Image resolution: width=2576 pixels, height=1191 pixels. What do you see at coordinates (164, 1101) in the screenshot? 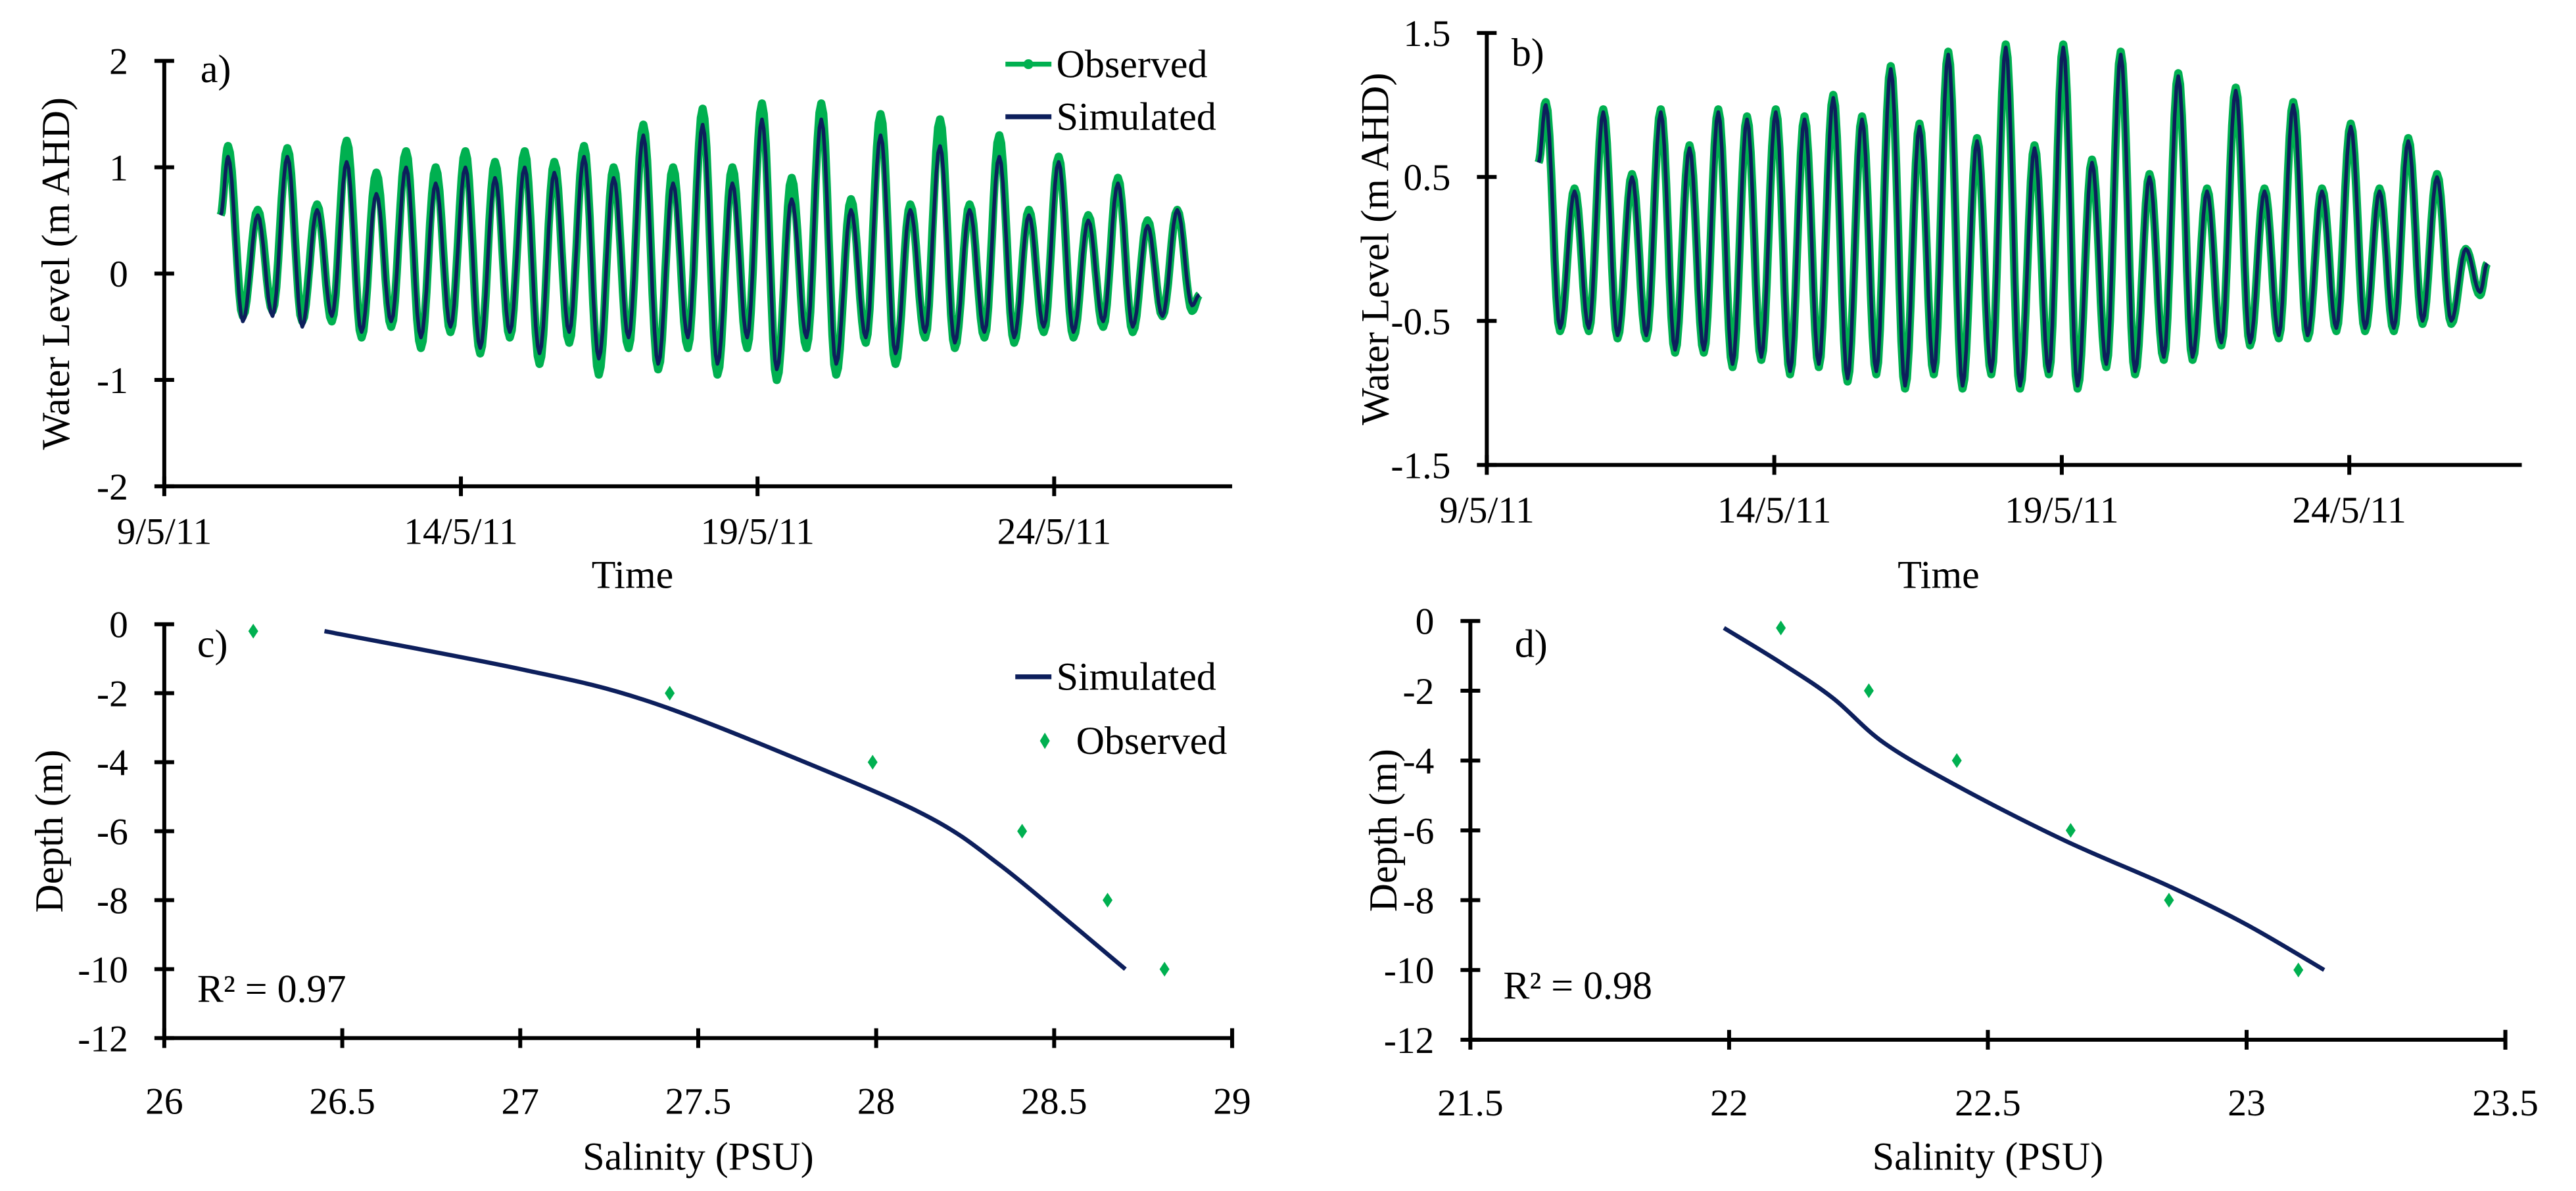
I see `x-tick-label: 26` at bounding box center [164, 1101].